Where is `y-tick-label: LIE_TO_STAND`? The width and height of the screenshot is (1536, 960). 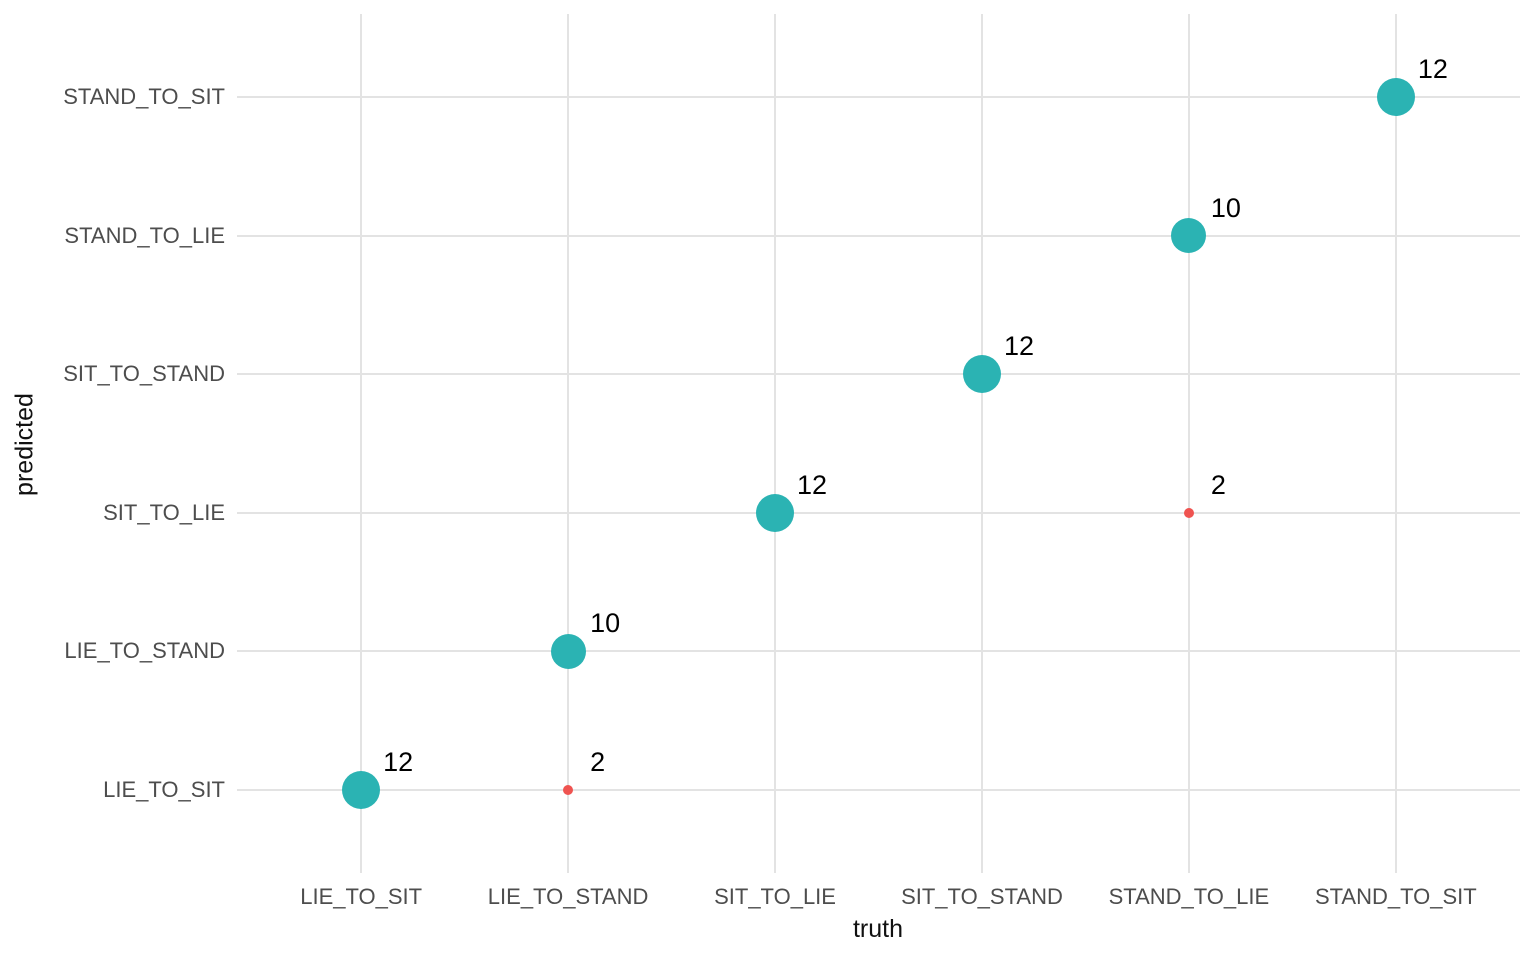 y-tick-label: LIE_TO_STAND is located at coordinates (144, 651).